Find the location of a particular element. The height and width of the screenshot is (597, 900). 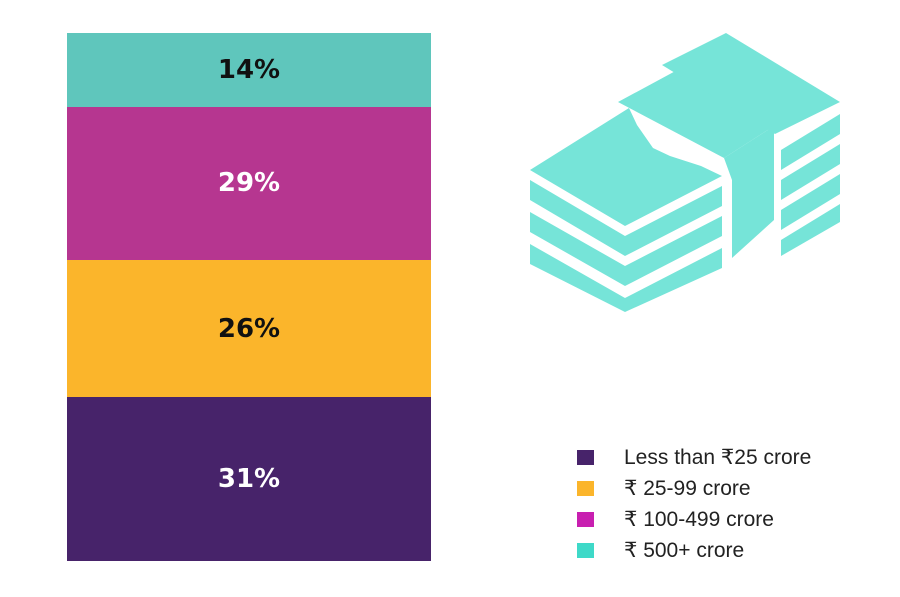

bar-segment-less-than-25: 31% is located at coordinates (249, 479).